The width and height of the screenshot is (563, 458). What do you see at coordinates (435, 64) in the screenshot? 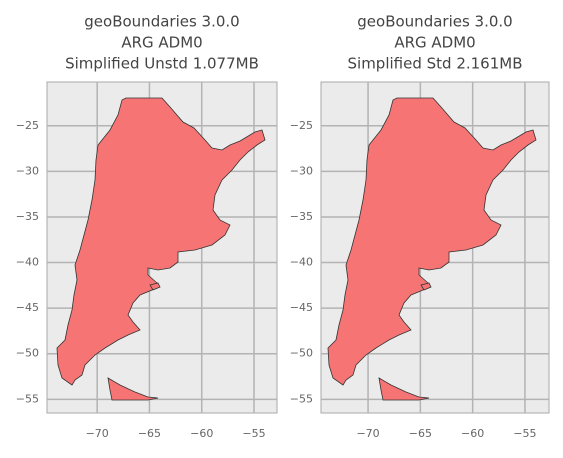
I see `chart-title: Simplified Std 2.161MB` at bounding box center [435, 64].